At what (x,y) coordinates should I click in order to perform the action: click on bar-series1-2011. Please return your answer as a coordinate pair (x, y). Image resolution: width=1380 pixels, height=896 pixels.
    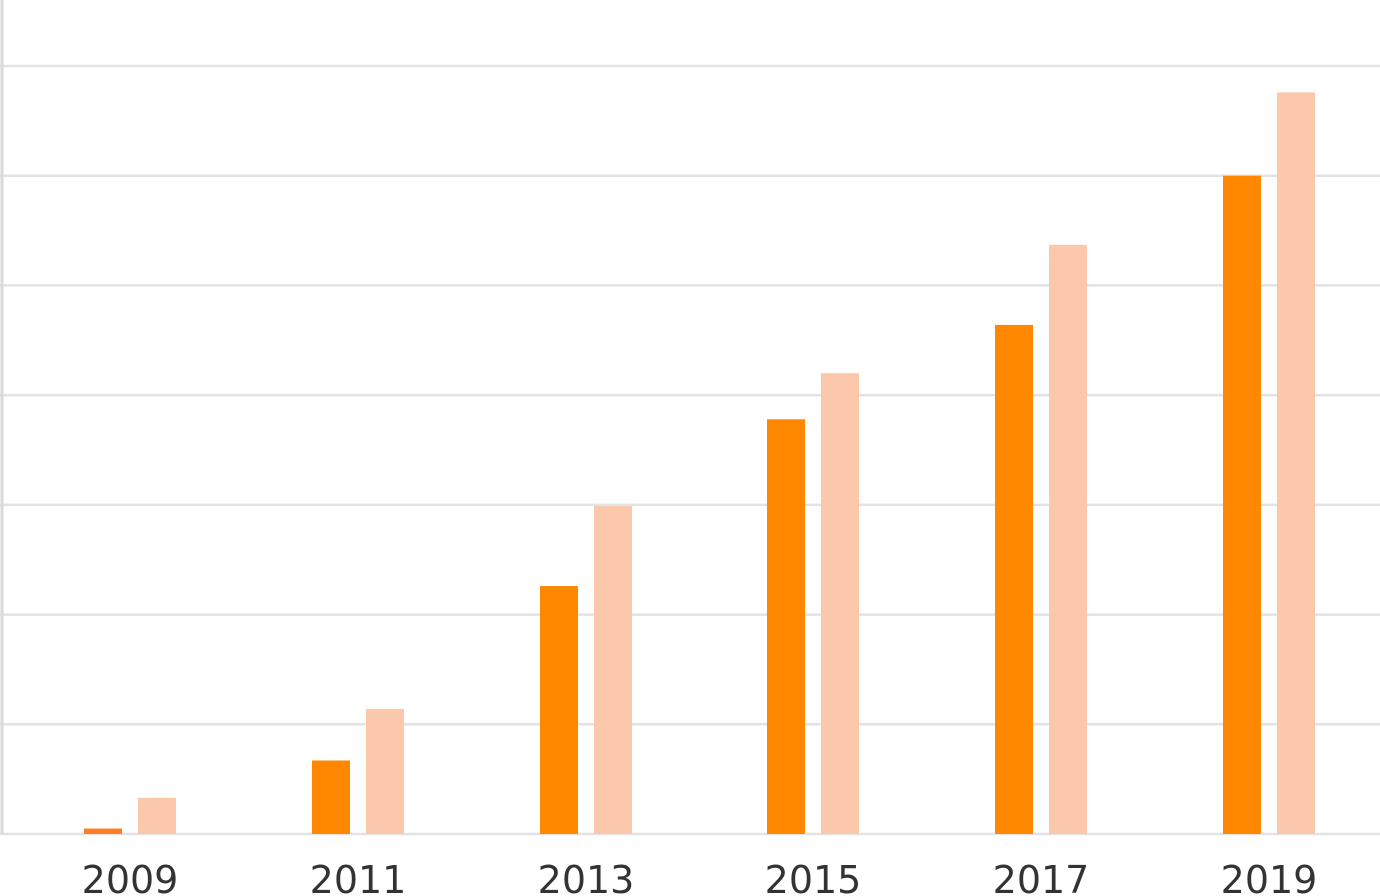
    Looking at the image, I should click on (331, 797).